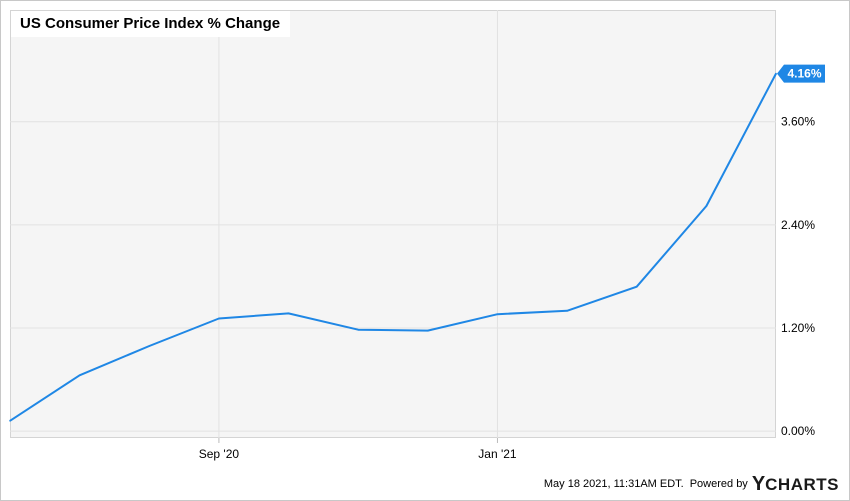 The image size is (850, 501). I want to click on last-value-flag, so click(801, 73).